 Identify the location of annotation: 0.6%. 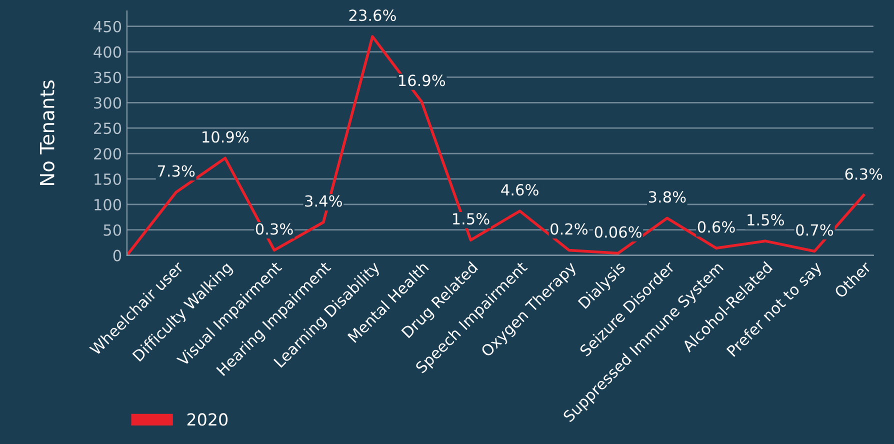
(716, 227).